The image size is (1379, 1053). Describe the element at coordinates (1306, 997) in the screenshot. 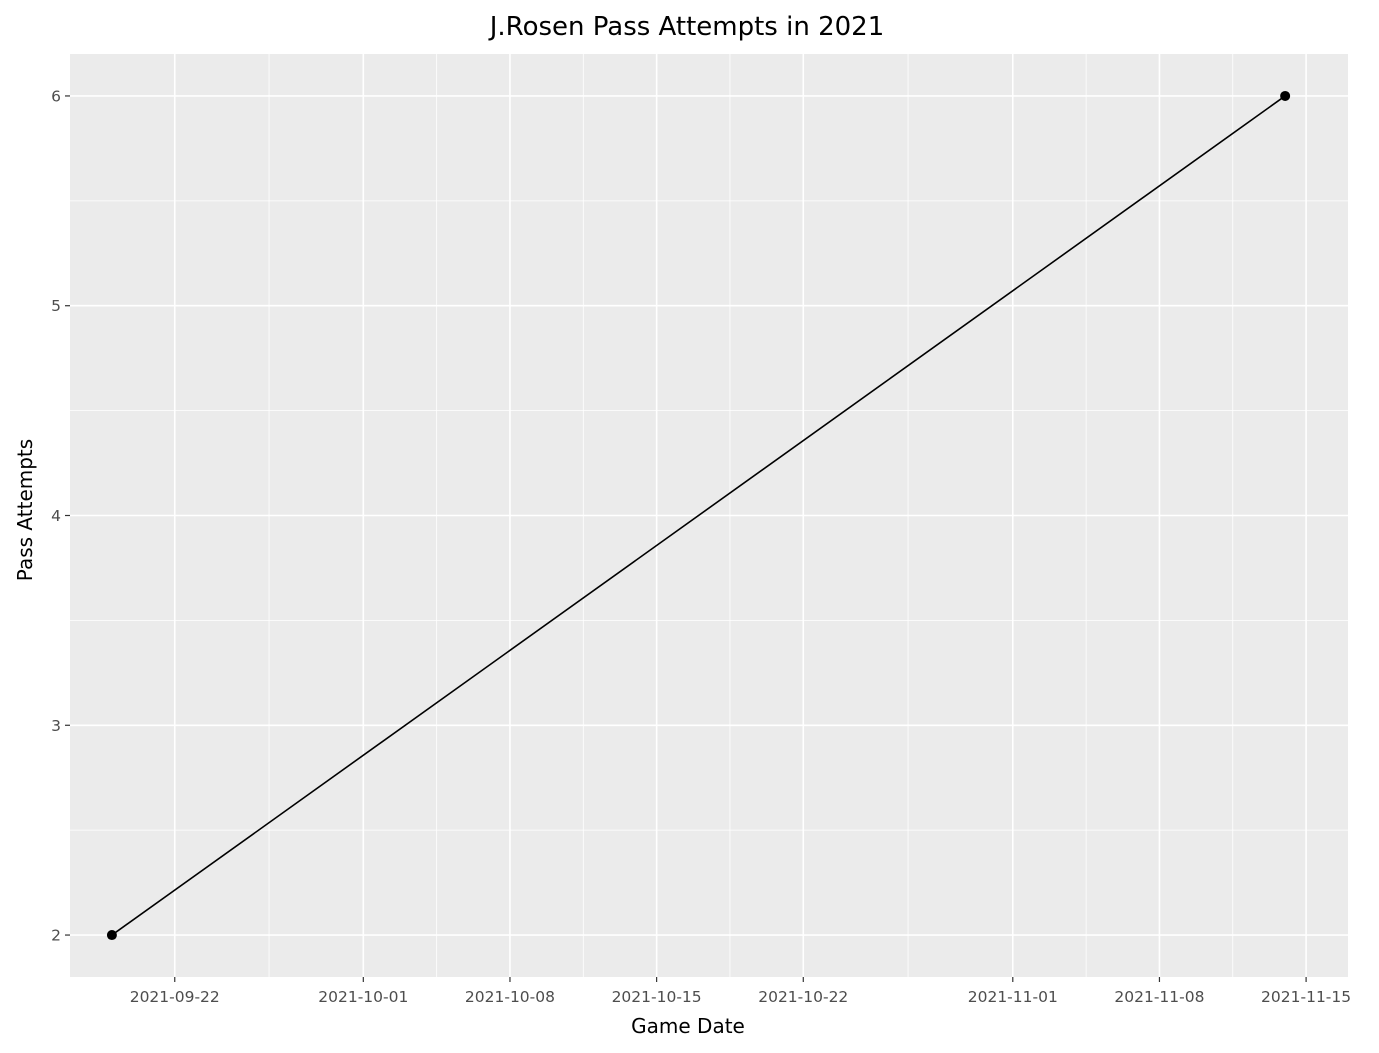

I see `x-tick-label: 2021-11-15` at that location.